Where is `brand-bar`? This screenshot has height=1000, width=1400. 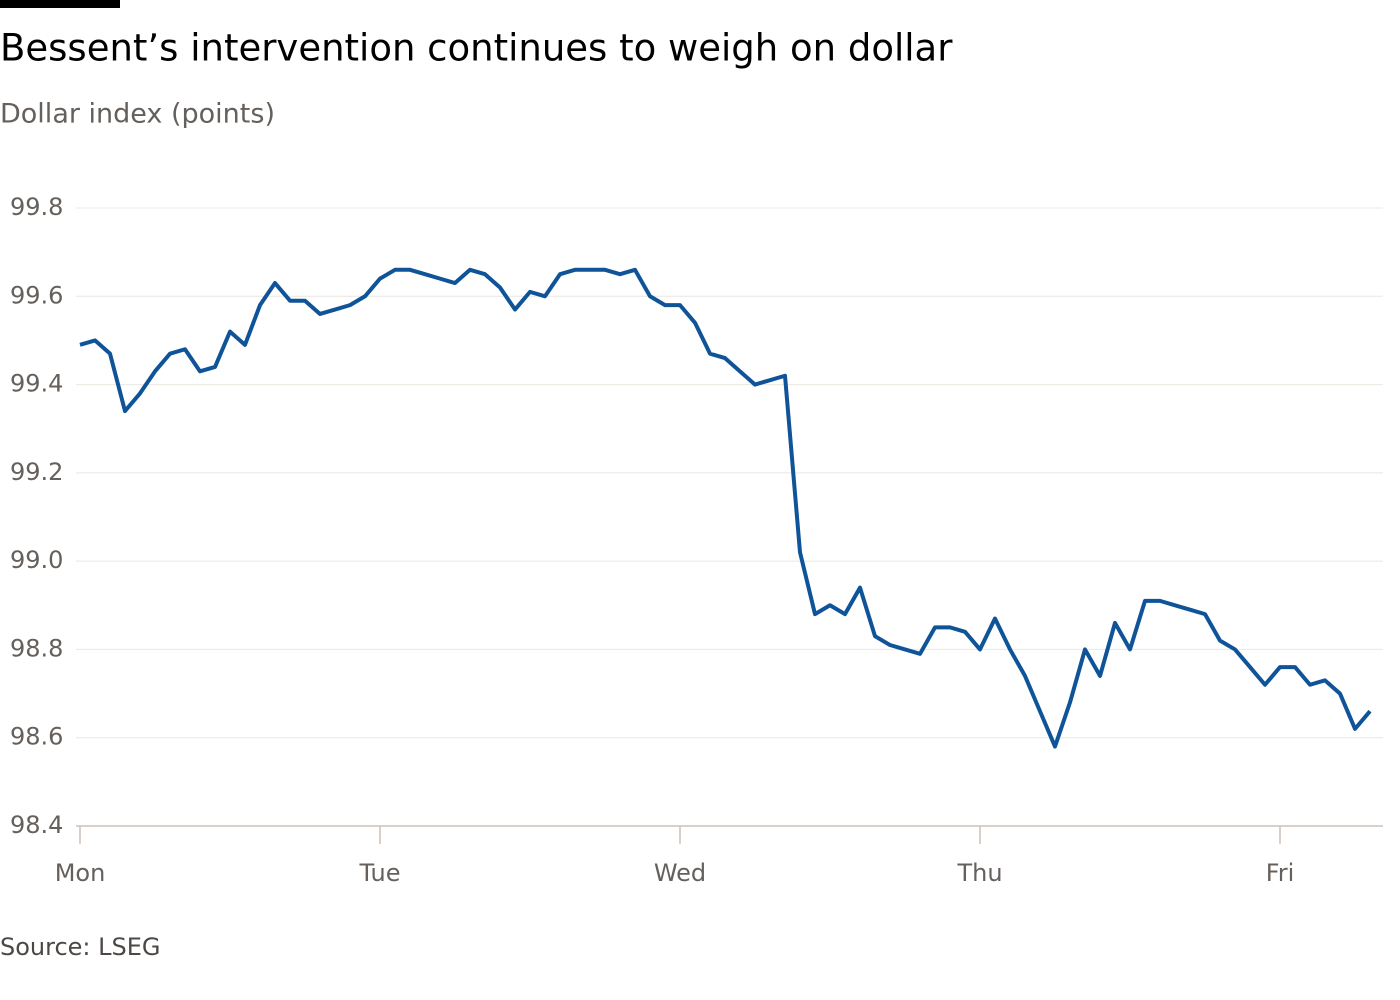
brand-bar is located at coordinates (60, 4).